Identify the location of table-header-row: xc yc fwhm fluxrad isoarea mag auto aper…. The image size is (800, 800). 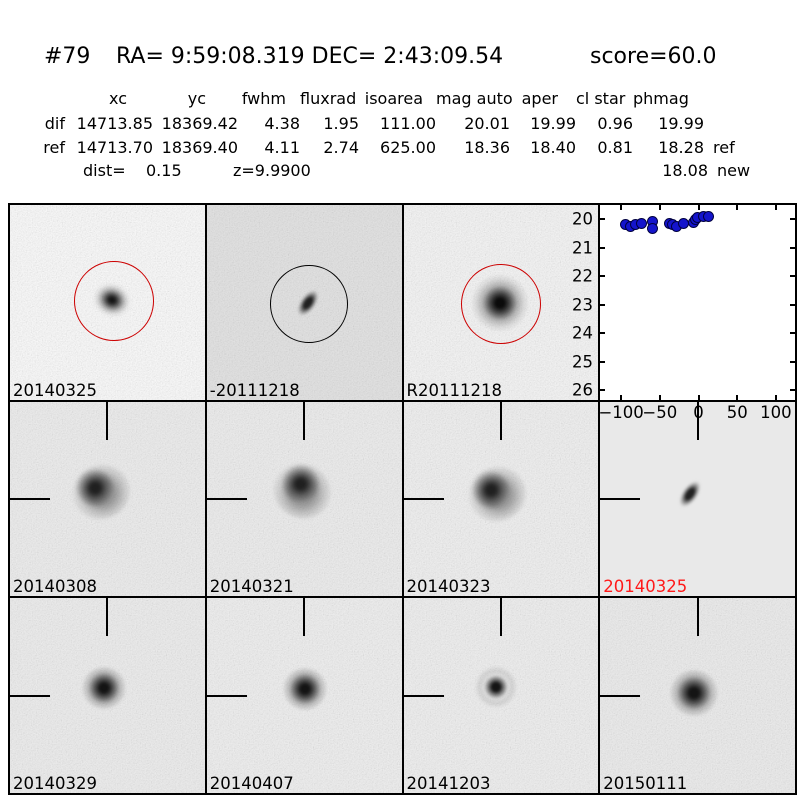
(387, 101).